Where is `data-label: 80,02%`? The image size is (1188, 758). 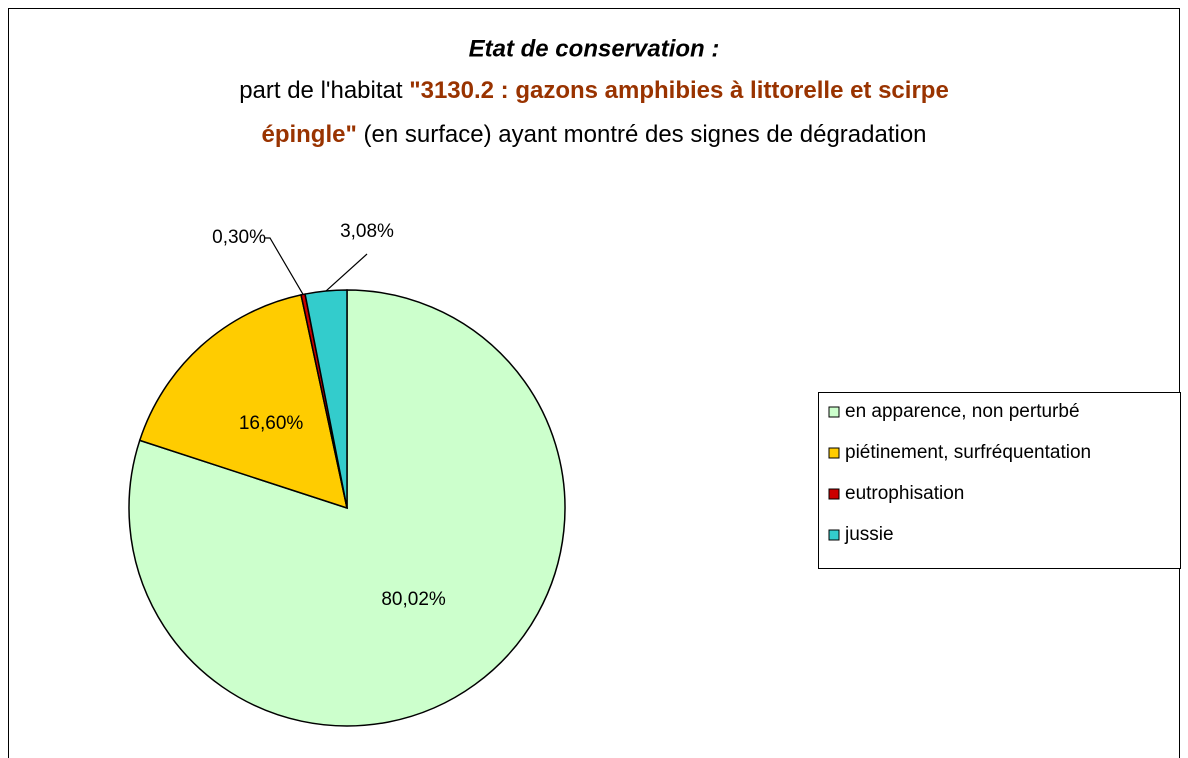 data-label: 80,02% is located at coordinates (413, 599).